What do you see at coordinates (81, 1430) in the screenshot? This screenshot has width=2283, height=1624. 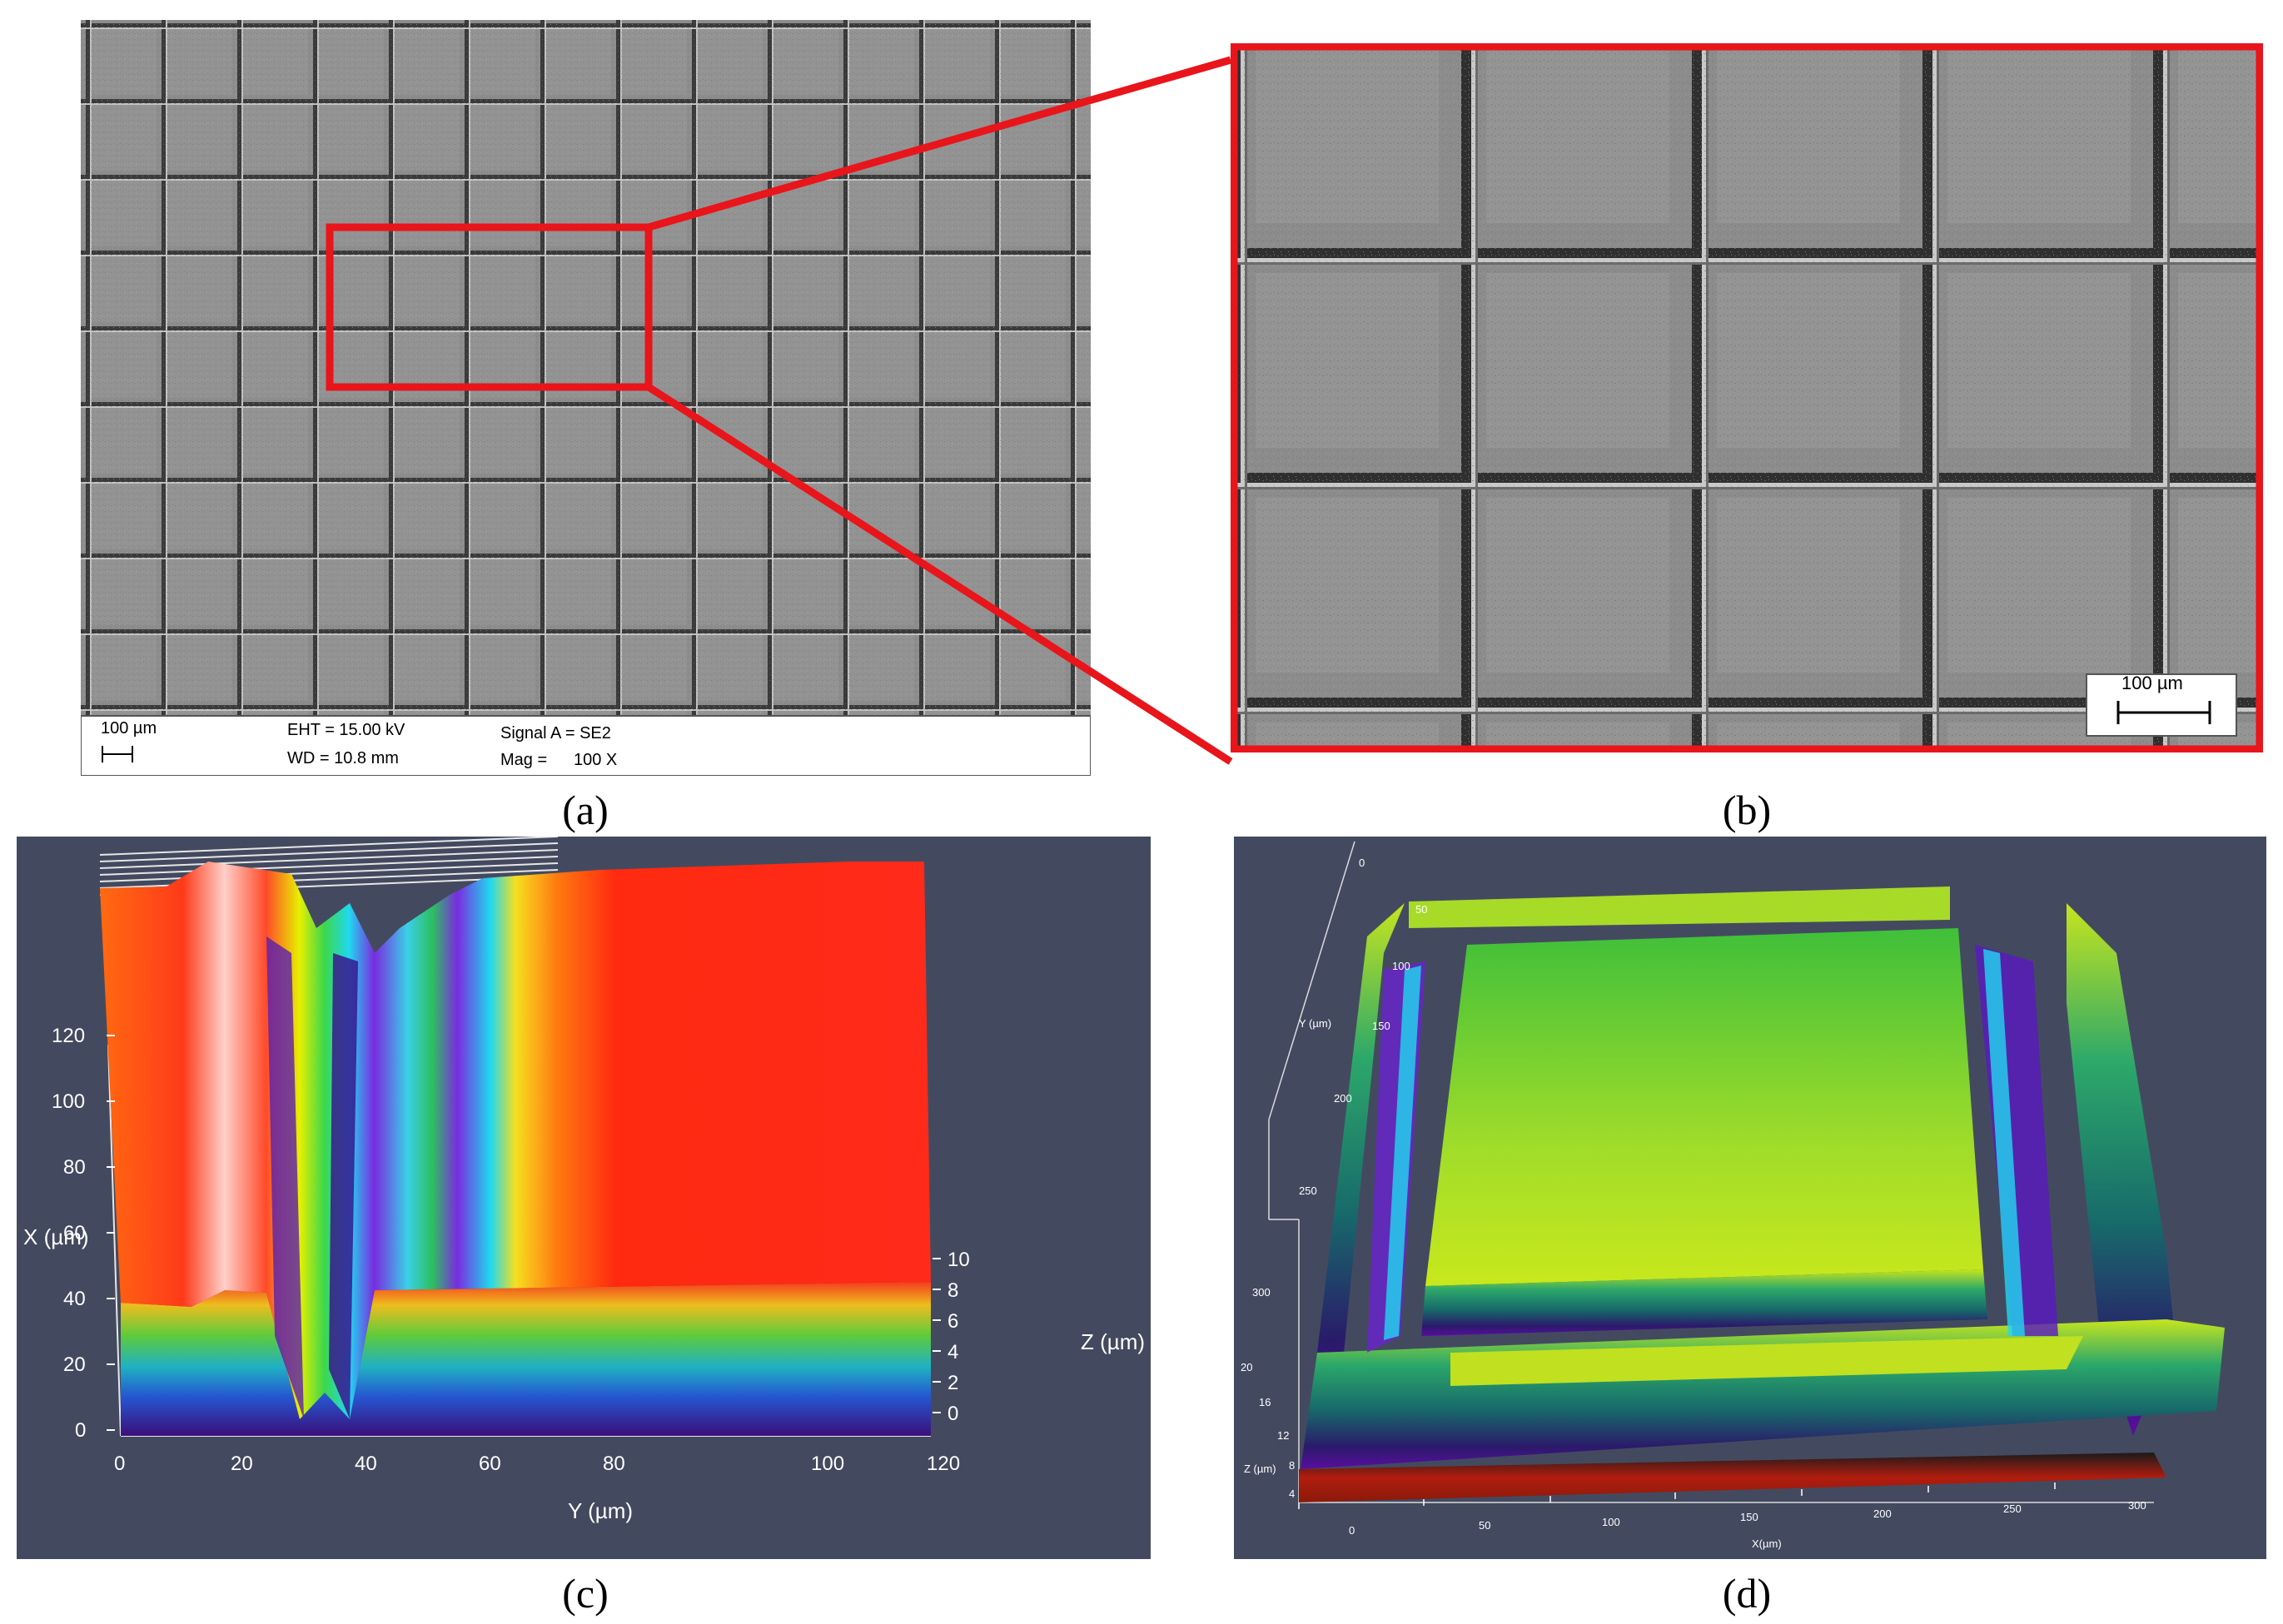 I see `c-x-tick-0: 0` at bounding box center [81, 1430].